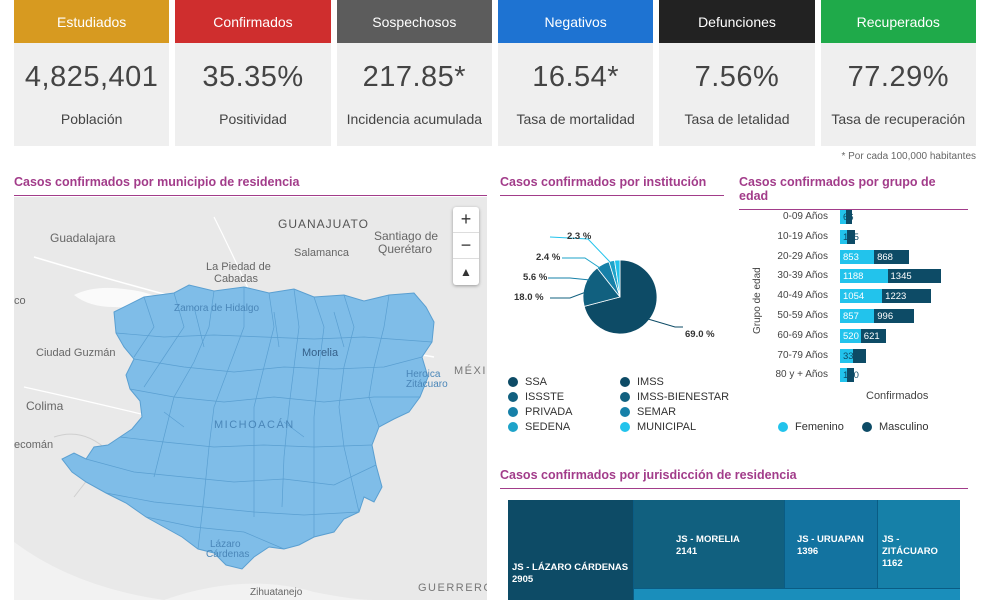 The image size is (1000, 600). Describe the element at coordinates (851, 356) in the screenshot. I see `age-bar-label: 331` at that location.